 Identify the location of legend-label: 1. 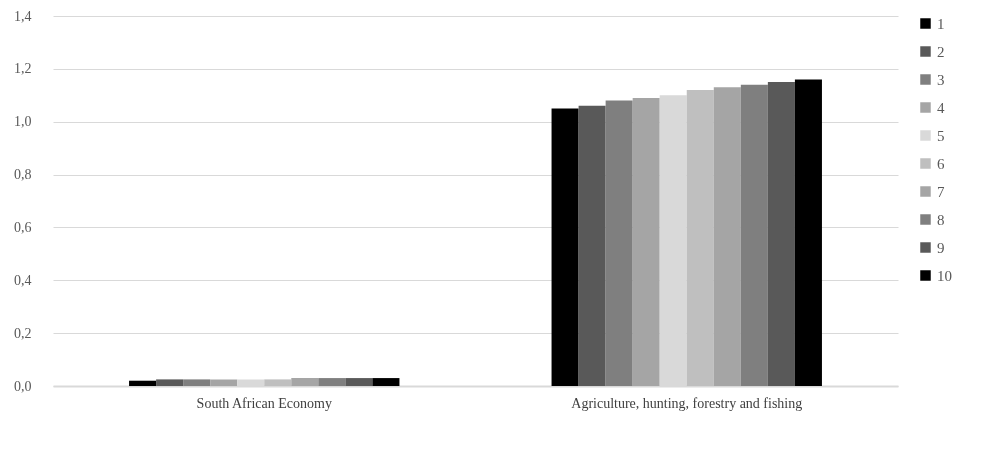
(941, 23).